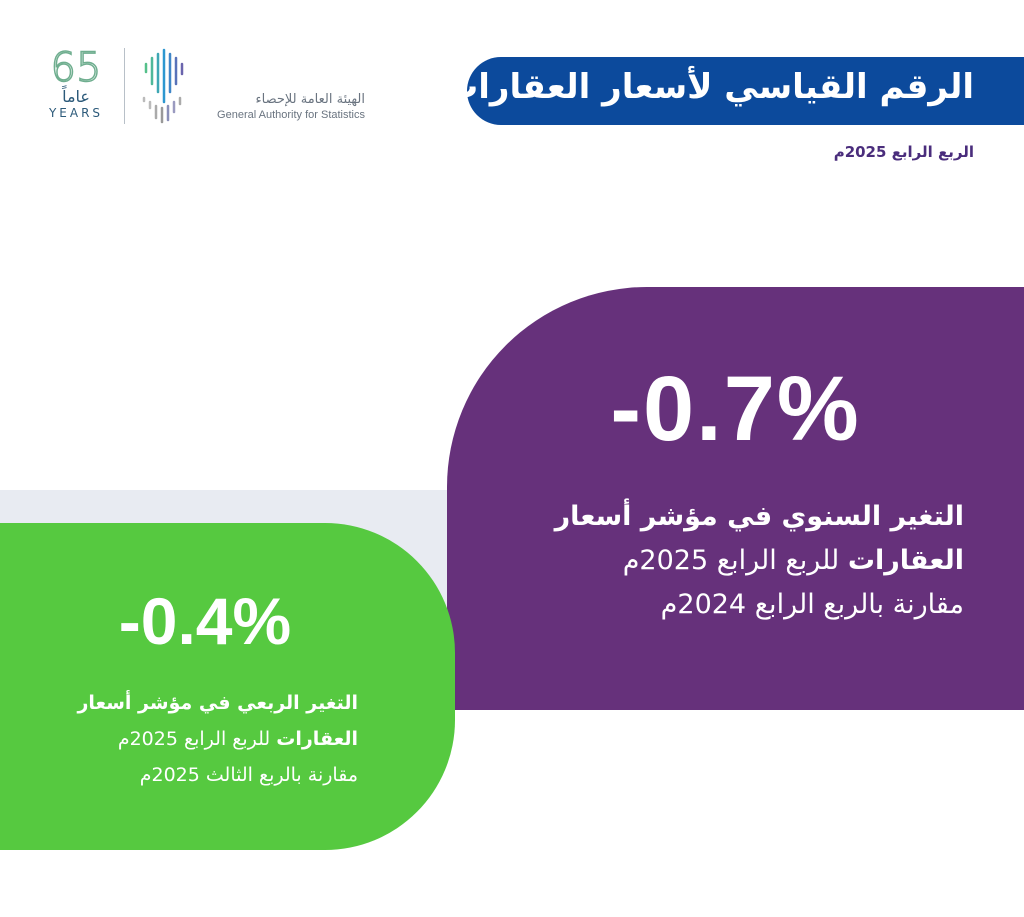  What do you see at coordinates (709, 87) in the screenshot?
I see `page-title: الرقم القياسي لأسعار العقارات` at bounding box center [709, 87].